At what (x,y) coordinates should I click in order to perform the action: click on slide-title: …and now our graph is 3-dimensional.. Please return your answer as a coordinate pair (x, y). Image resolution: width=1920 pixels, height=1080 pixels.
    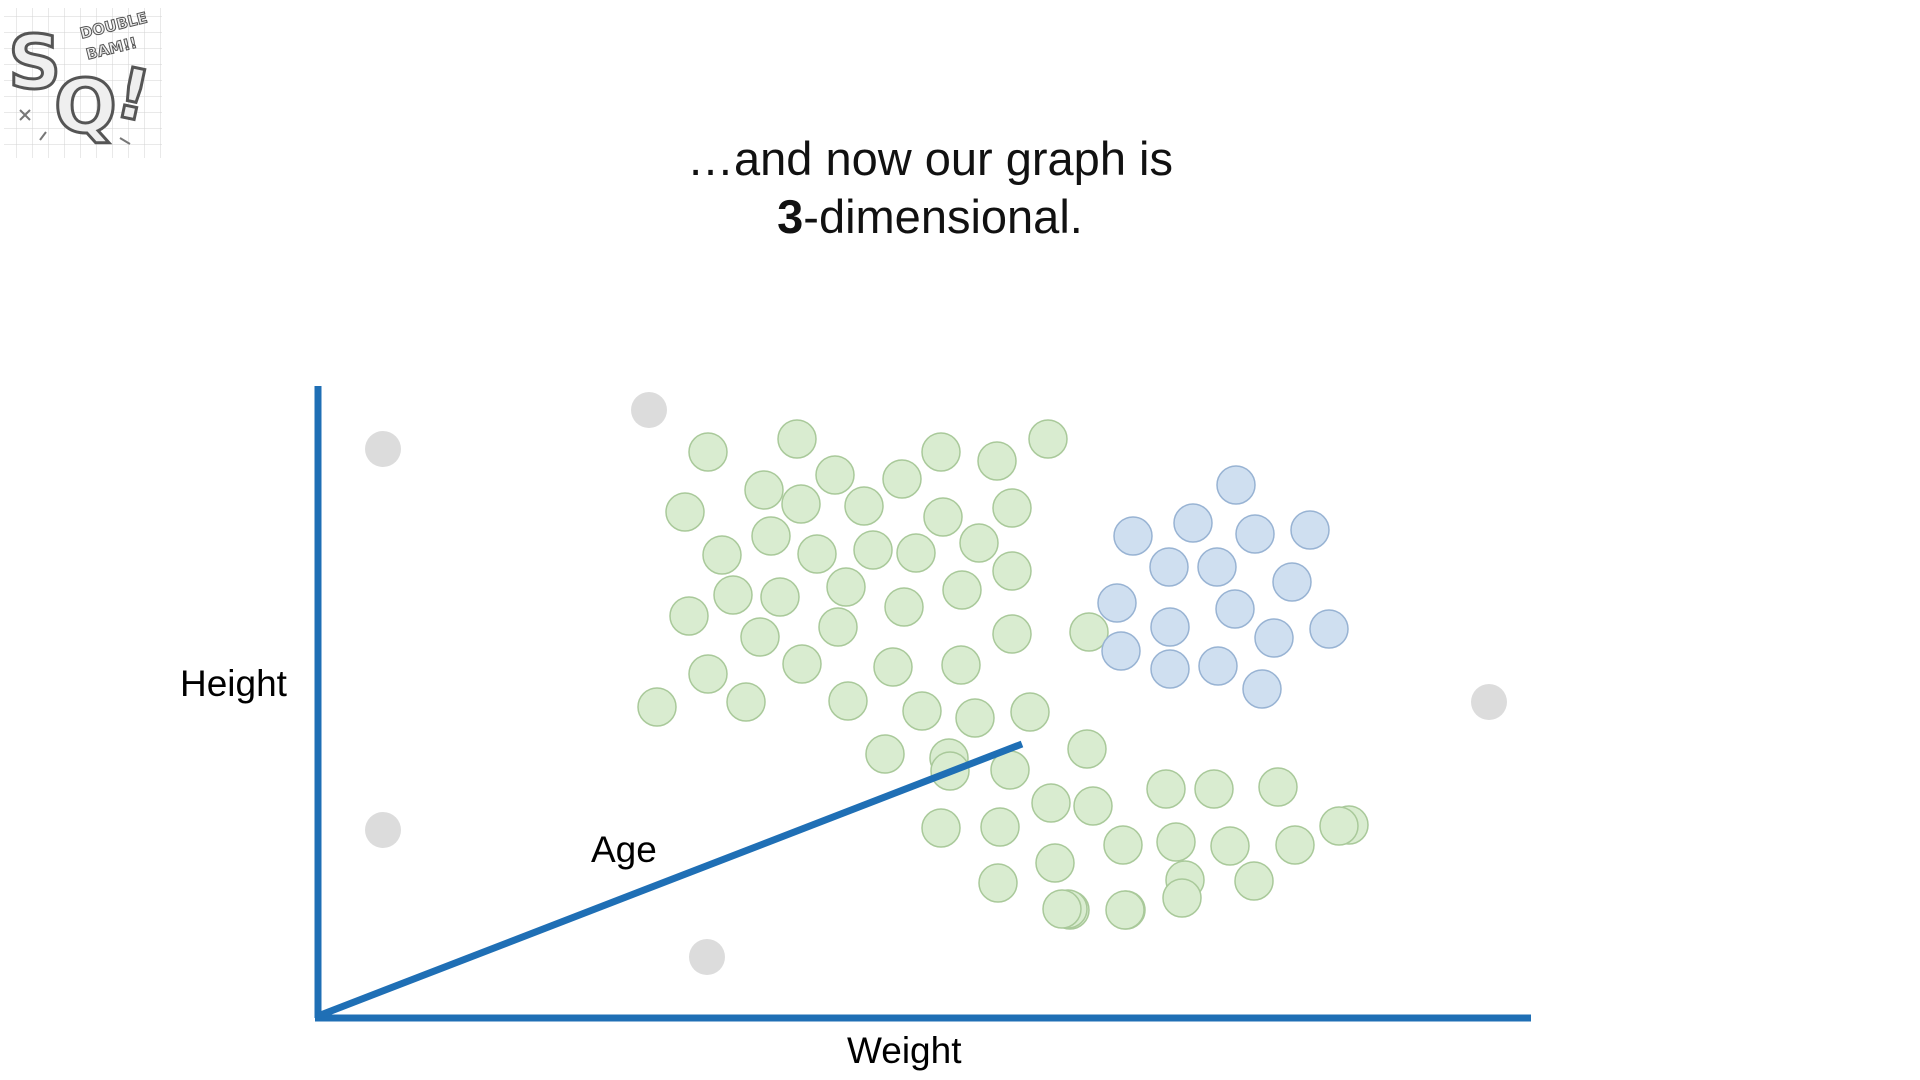
    Looking at the image, I should click on (930, 188).